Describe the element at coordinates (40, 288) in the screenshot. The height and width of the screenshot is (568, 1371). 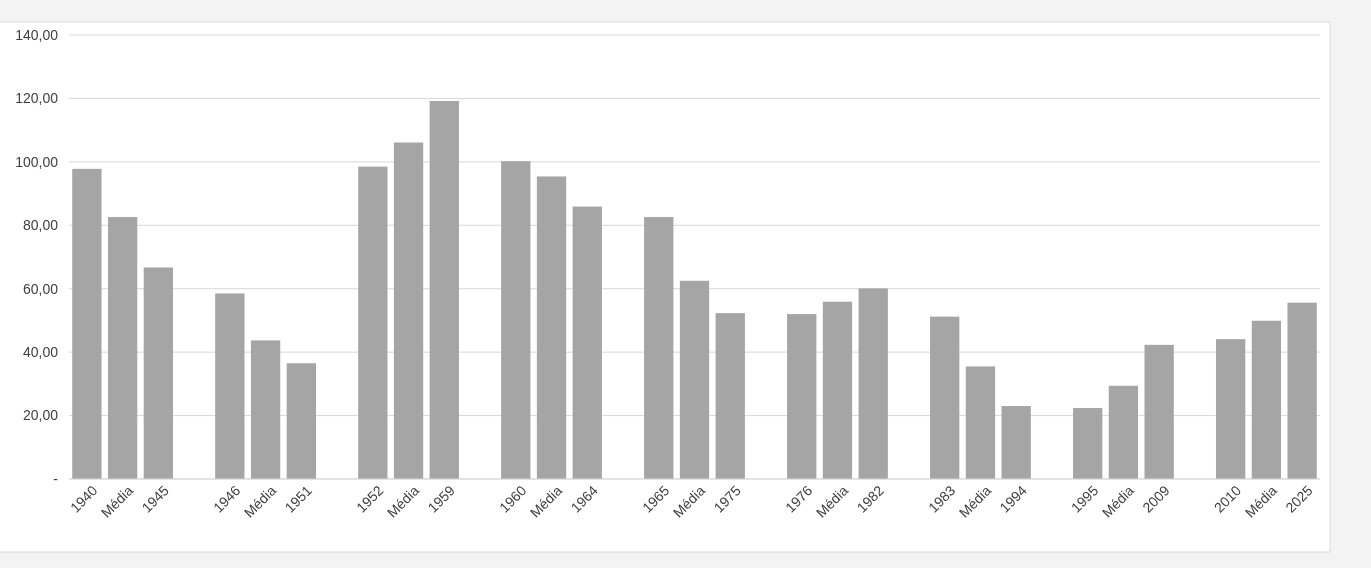
I see `y-tick-label: 60,00` at that location.